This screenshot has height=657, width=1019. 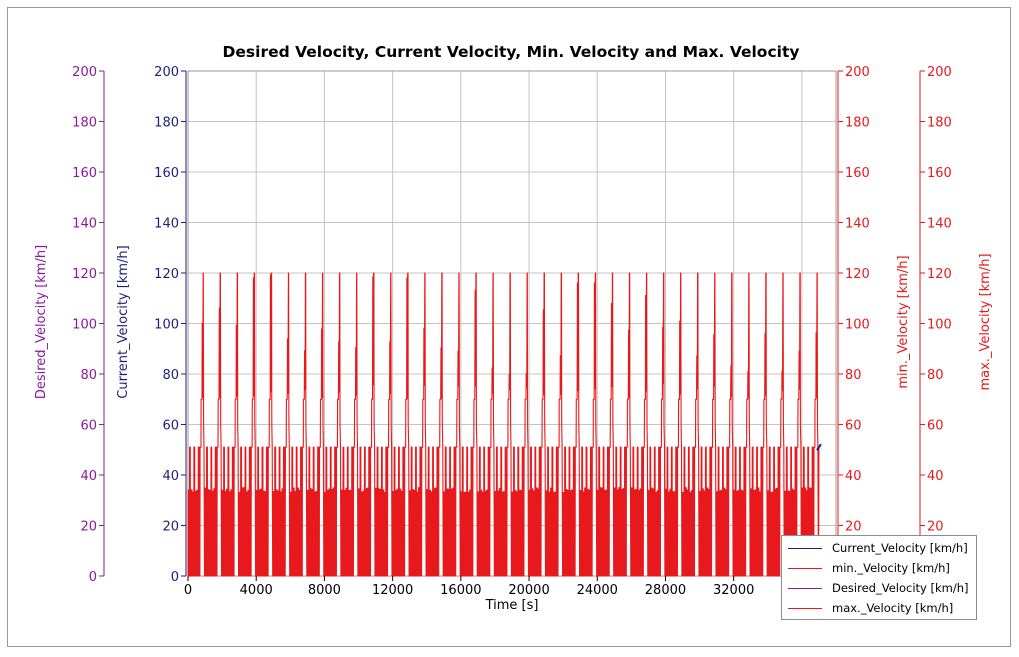 I want to click on y-axis-label-desired: Desired_Velocity [km/h], so click(x=41, y=322).